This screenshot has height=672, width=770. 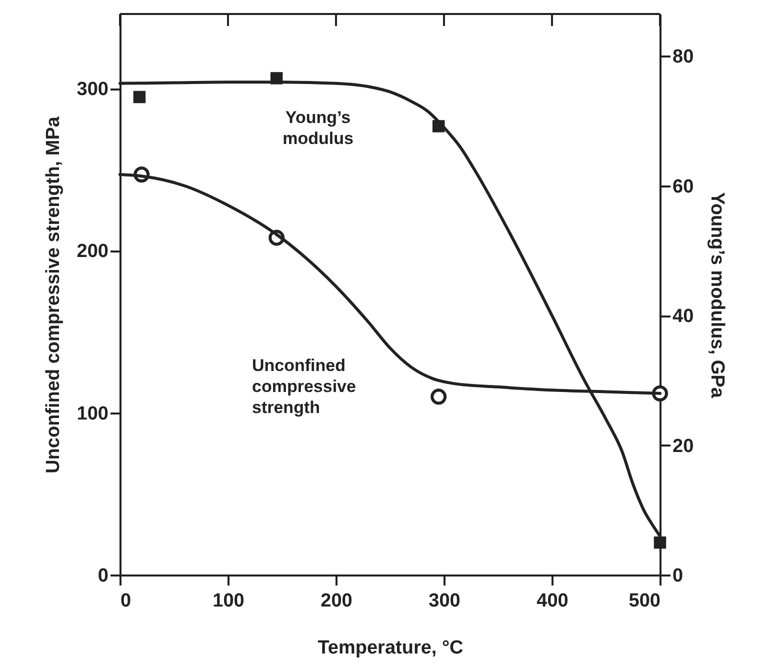 What do you see at coordinates (228, 601) in the screenshot?
I see `x-tick-label: 100` at bounding box center [228, 601].